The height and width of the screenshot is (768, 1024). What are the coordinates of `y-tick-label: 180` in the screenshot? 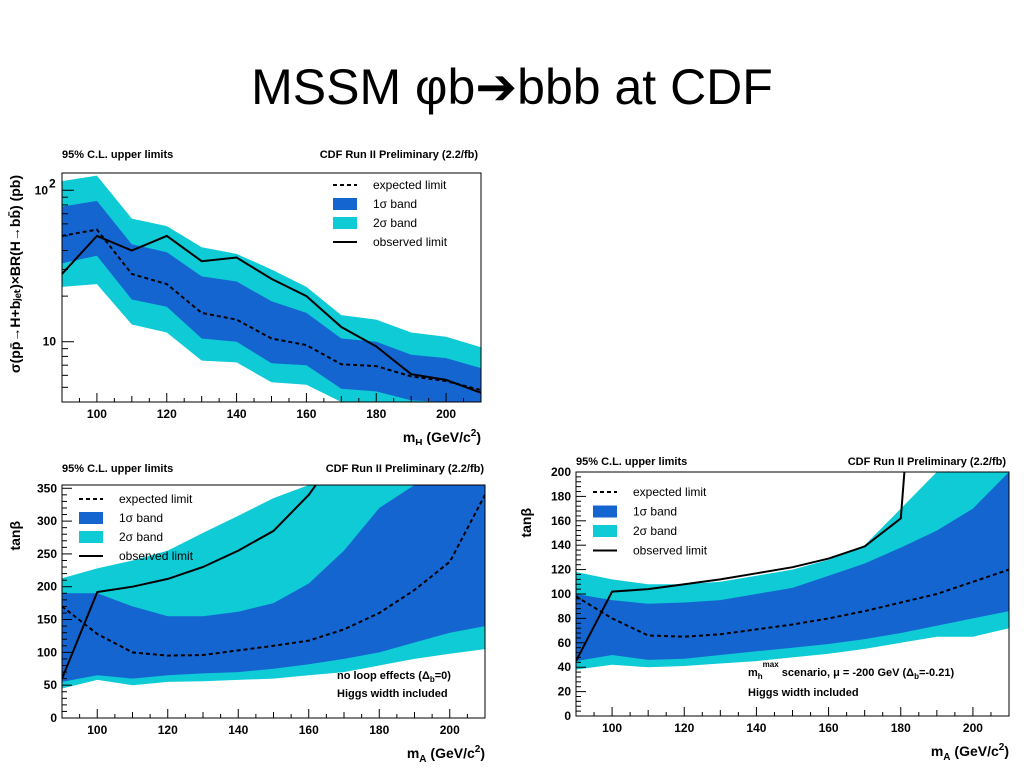 It's located at (561, 496).